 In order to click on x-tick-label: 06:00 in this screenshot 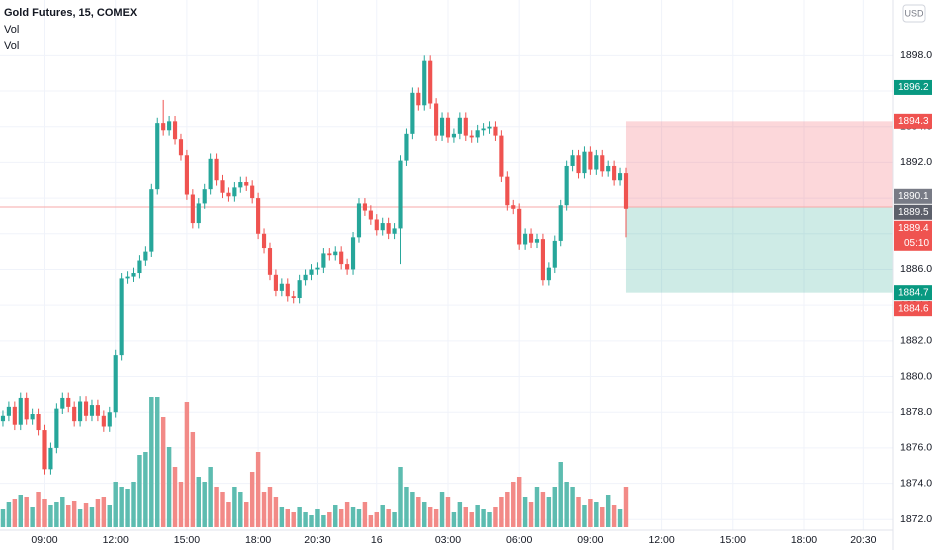, I will do `click(519, 540)`.